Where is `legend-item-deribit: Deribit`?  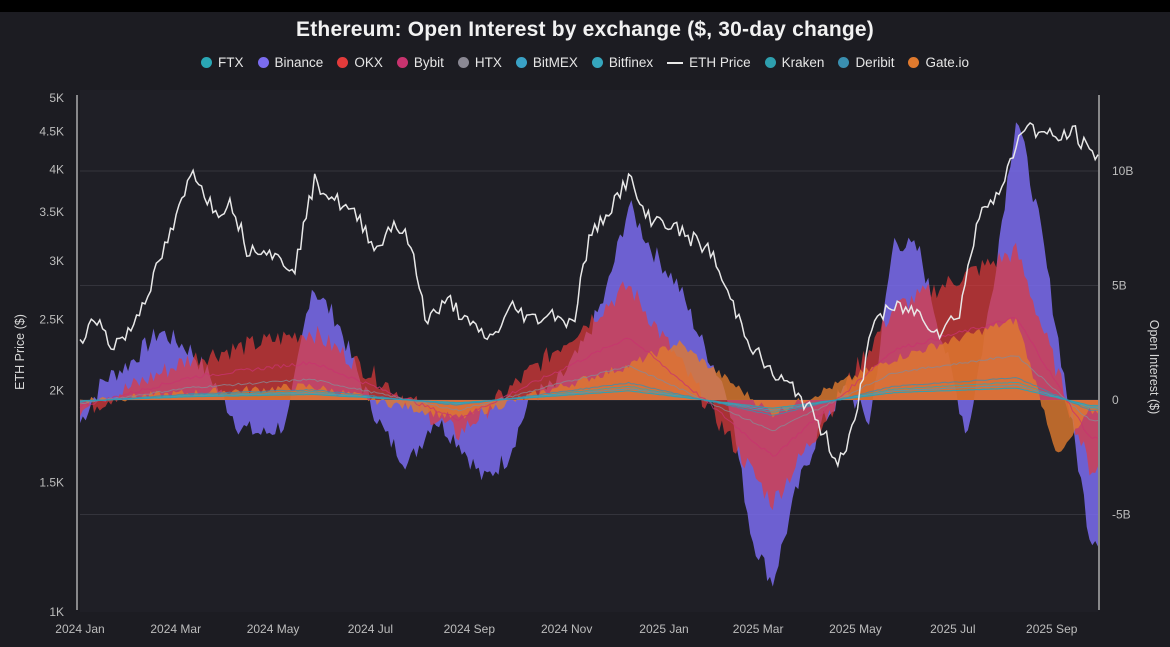
legend-item-deribit: Deribit is located at coordinates (866, 62).